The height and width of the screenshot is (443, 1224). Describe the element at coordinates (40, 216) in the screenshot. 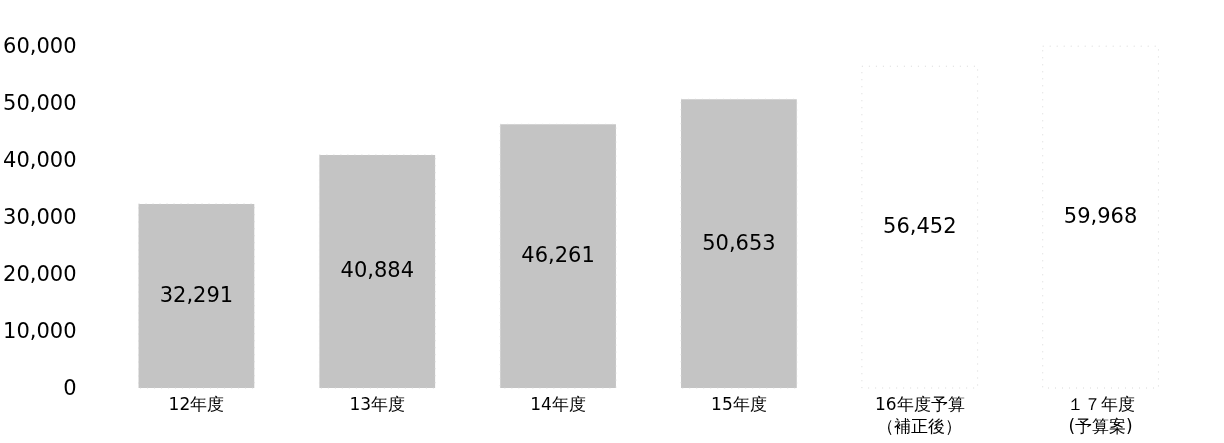

I see `y-tick-label: 30,000` at that location.